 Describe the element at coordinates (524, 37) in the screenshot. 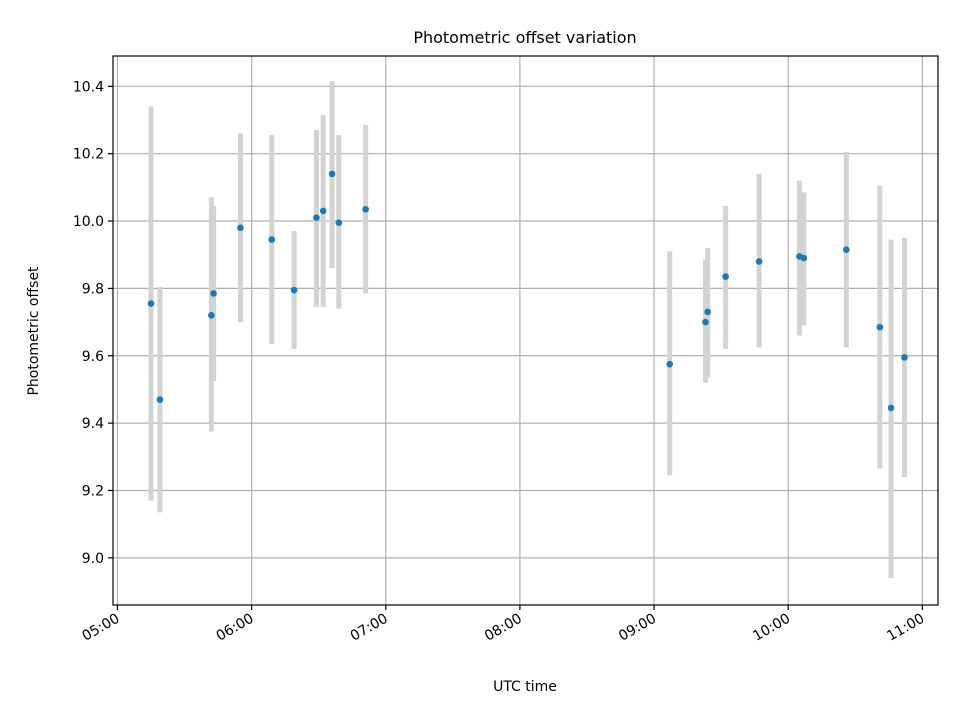

I see `chart-title: Photometric offset variation` at that location.